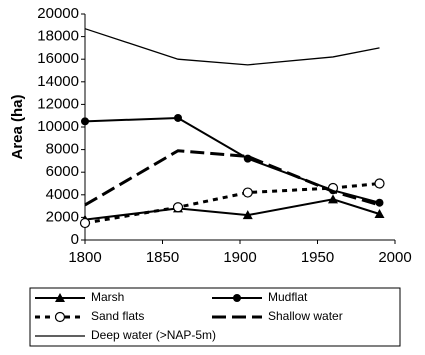  Describe the element at coordinates (58, 13) in the screenshot. I see `y-tick-label: 20000` at that location.